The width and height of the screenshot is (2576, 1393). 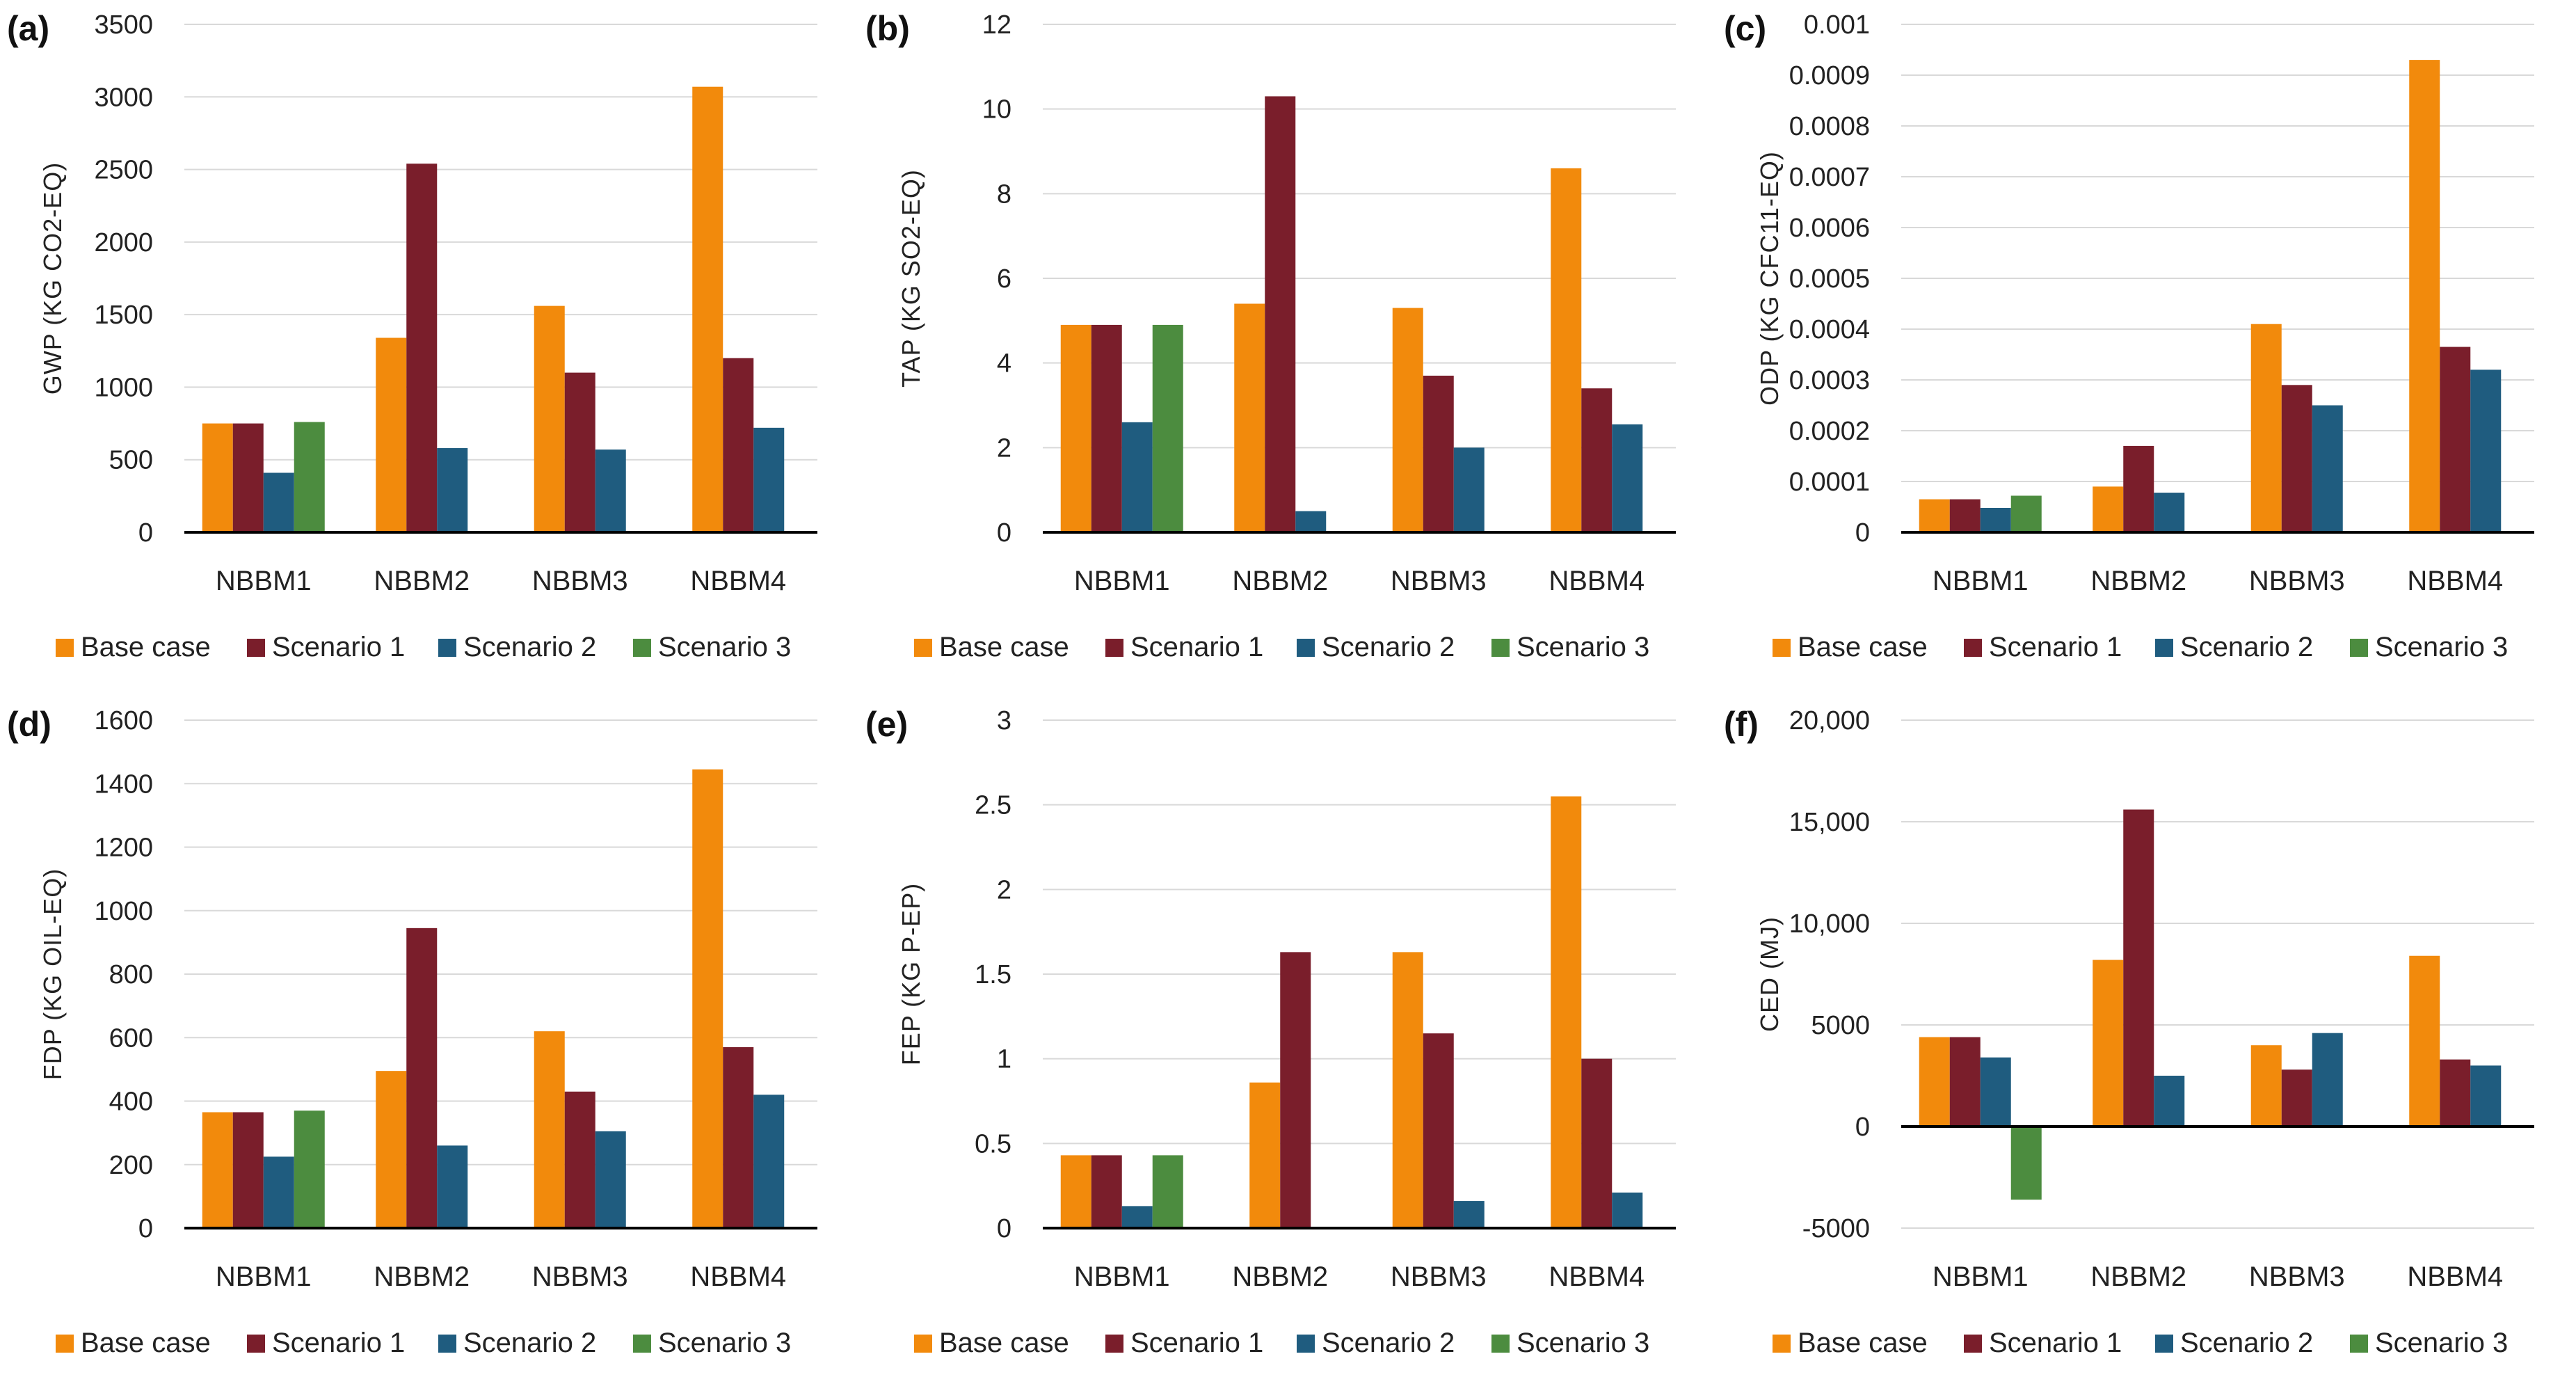 What do you see at coordinates (1004, 194) in the screenshot?
I see `y-tick-label-b: 8` at bounding box center [1004, 194].